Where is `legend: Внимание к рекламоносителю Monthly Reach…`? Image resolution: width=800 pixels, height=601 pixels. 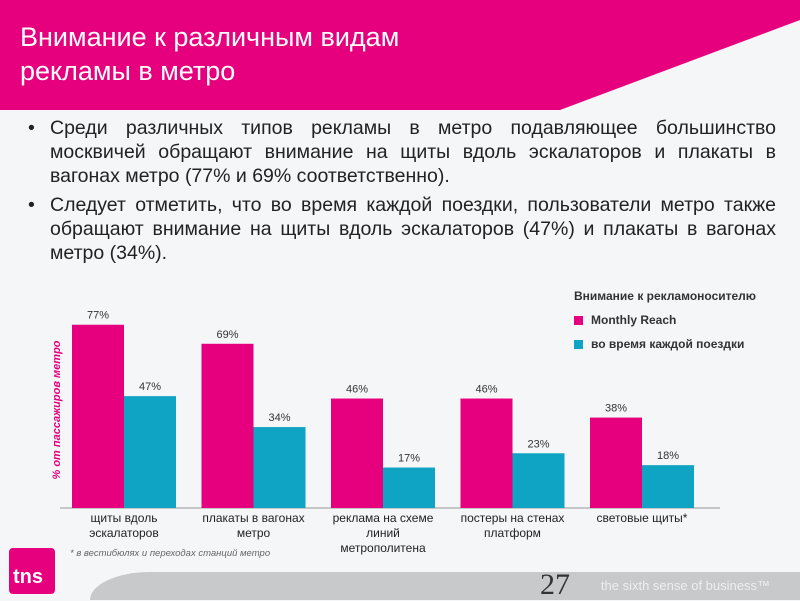 legend: Внимание к рекламоносителю Monthly Reach… is located at coordinates (665, 320).